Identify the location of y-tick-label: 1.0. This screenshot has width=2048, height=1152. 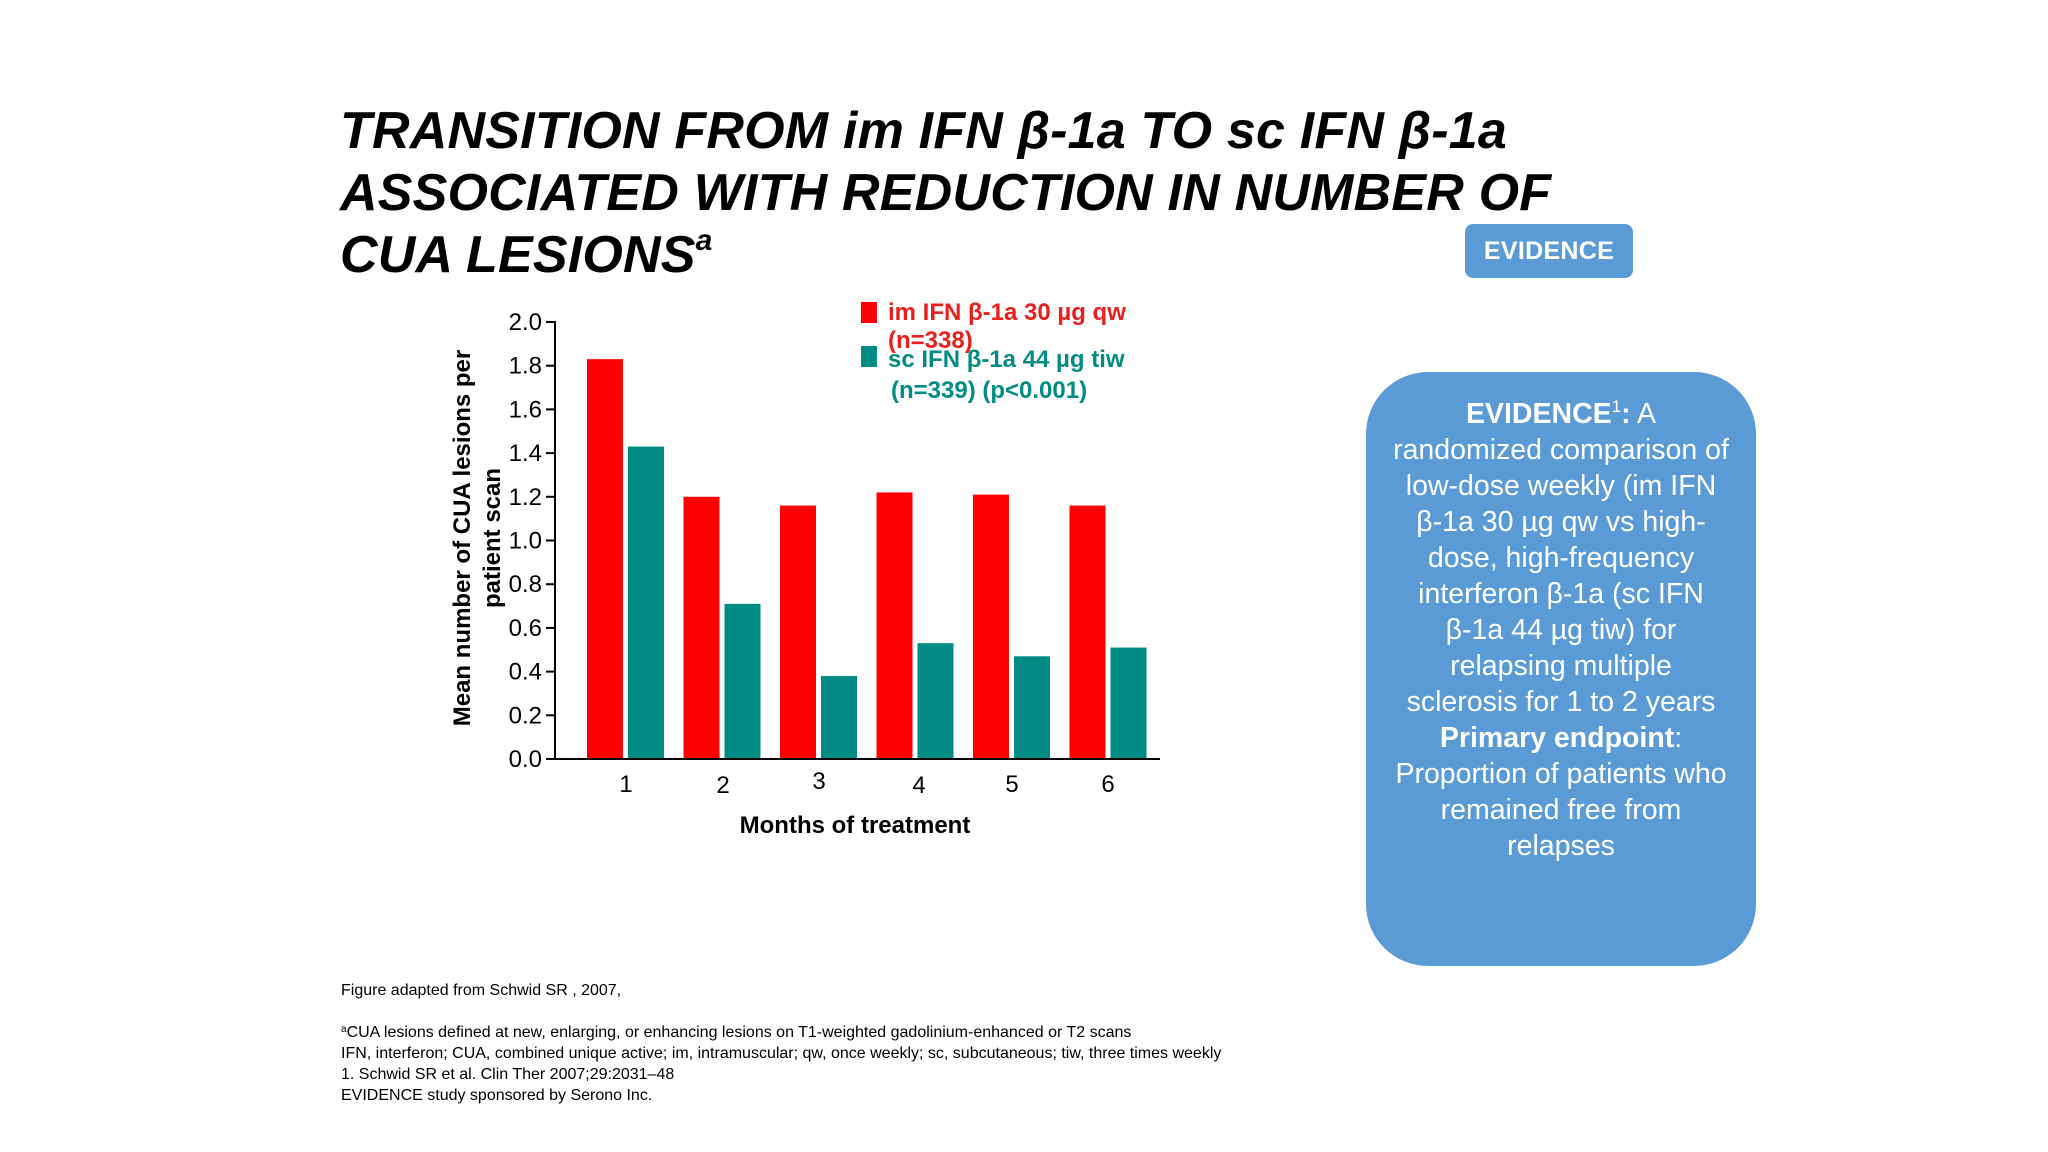
(525, 541).